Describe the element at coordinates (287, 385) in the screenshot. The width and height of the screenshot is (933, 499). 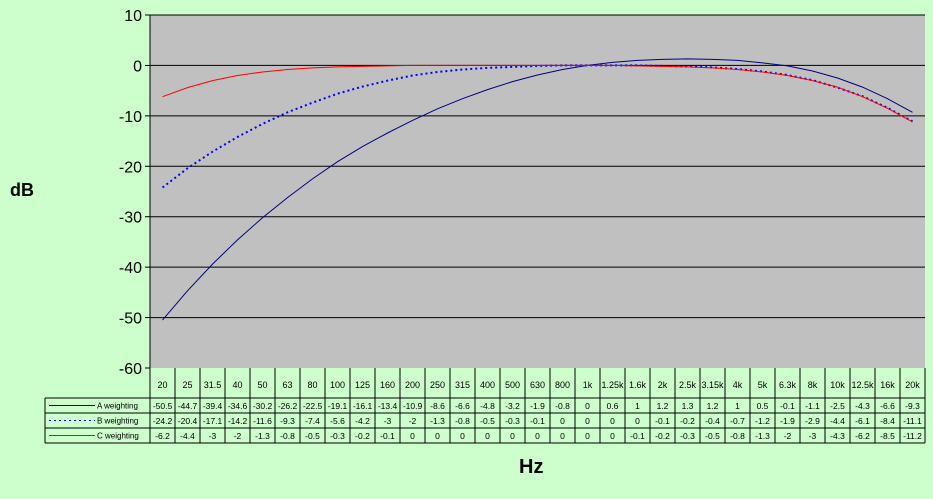
I see `x-tick-label: 63` at that location.